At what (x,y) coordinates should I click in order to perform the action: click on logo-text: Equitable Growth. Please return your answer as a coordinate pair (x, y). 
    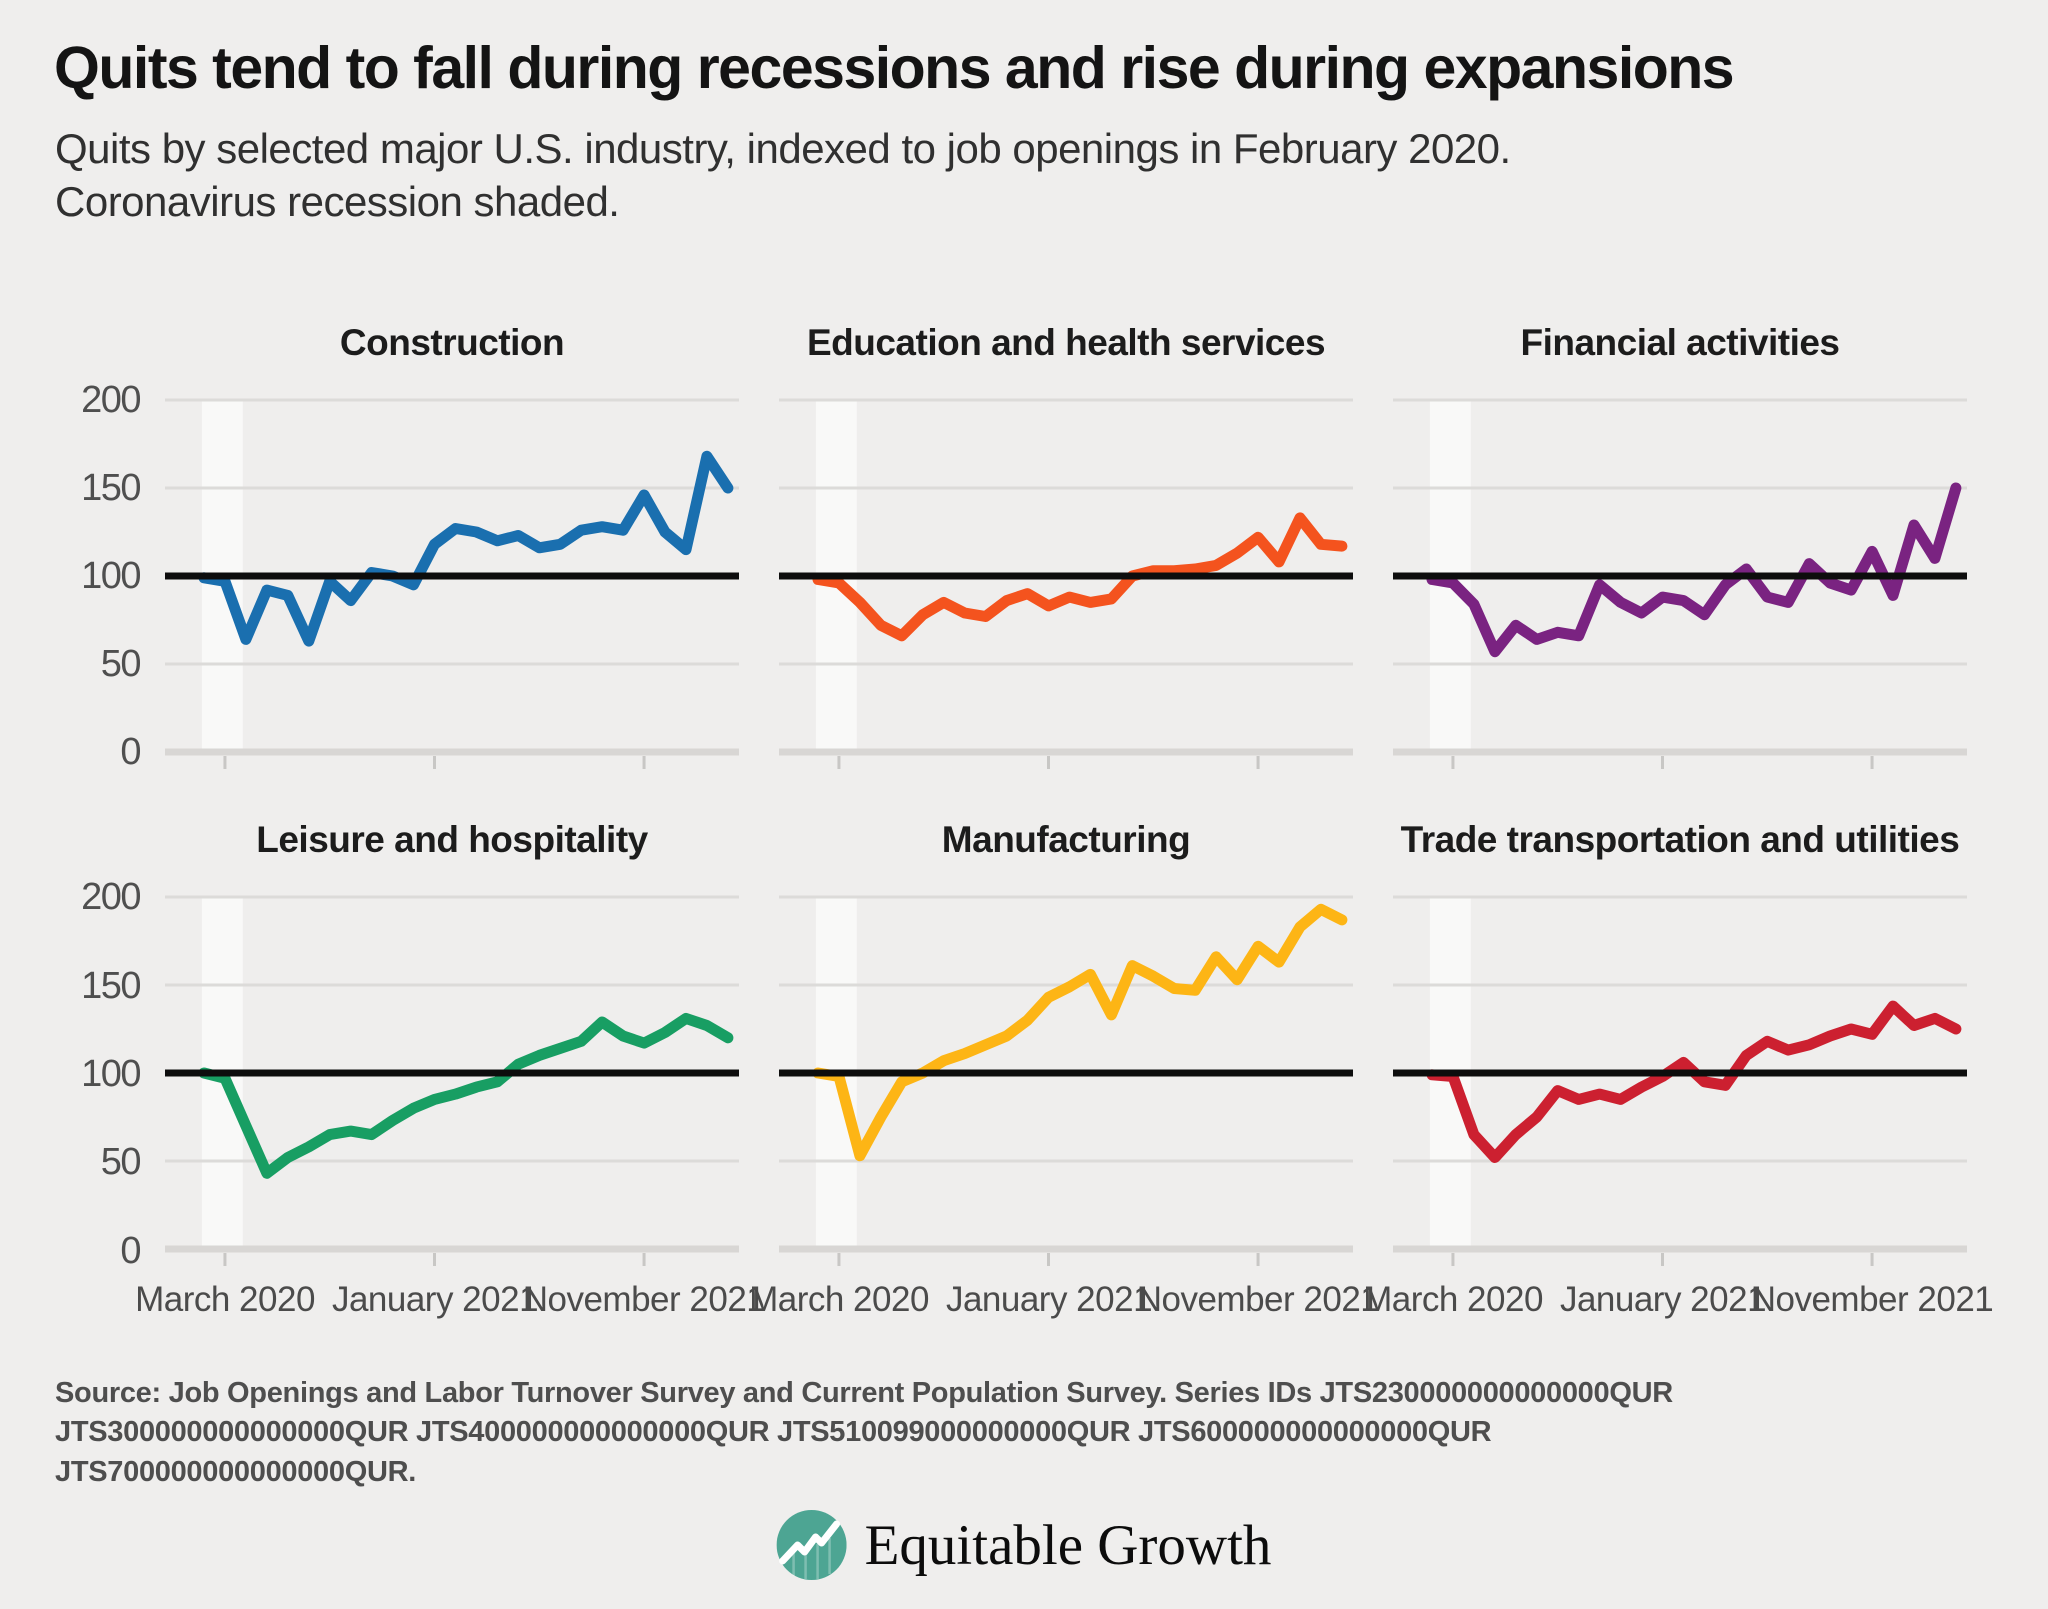
    Looking at the image, I should click on (1068, 1545).